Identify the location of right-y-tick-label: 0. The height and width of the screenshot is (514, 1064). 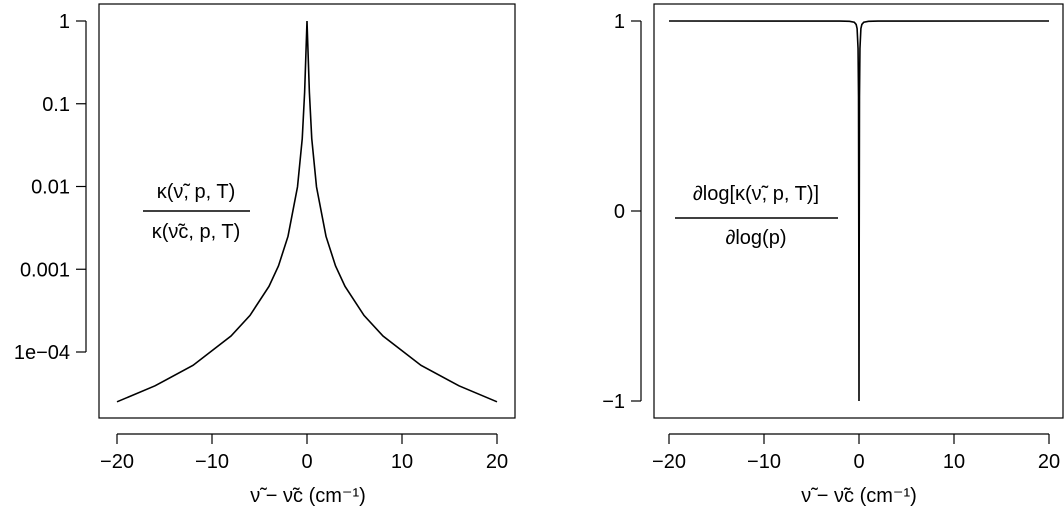
(619, 212).